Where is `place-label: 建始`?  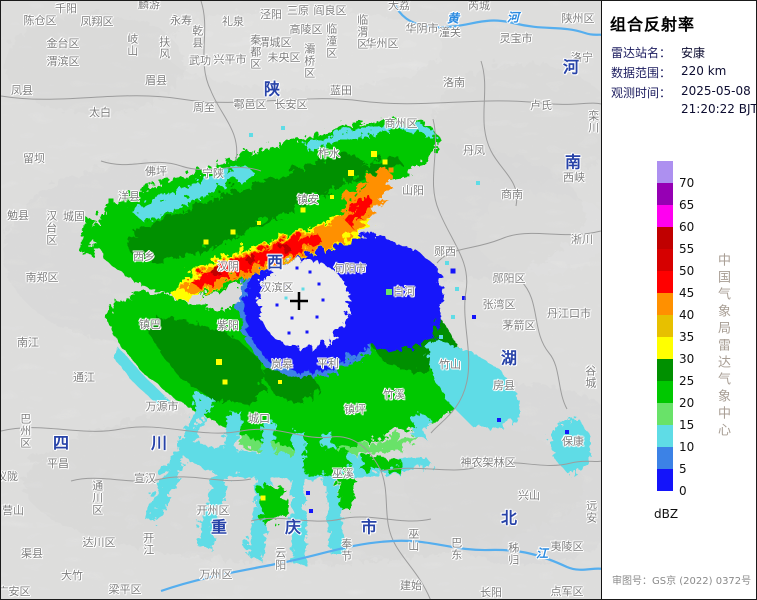 place-label: 建始 is located at coordinates (411, 586).